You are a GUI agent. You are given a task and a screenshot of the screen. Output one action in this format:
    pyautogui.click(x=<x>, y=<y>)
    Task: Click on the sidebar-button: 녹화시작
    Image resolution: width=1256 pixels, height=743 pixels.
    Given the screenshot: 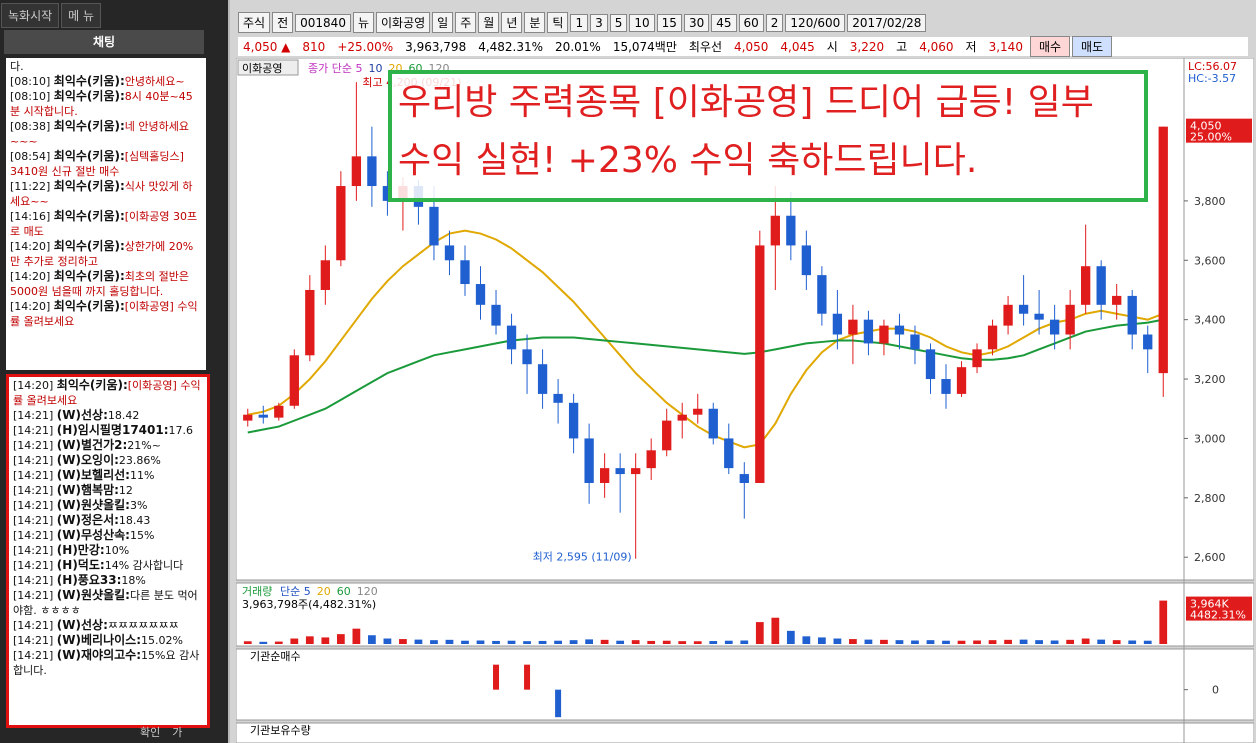 What is the action you would take?
    pyautogui.click(x=30, y=15)
    